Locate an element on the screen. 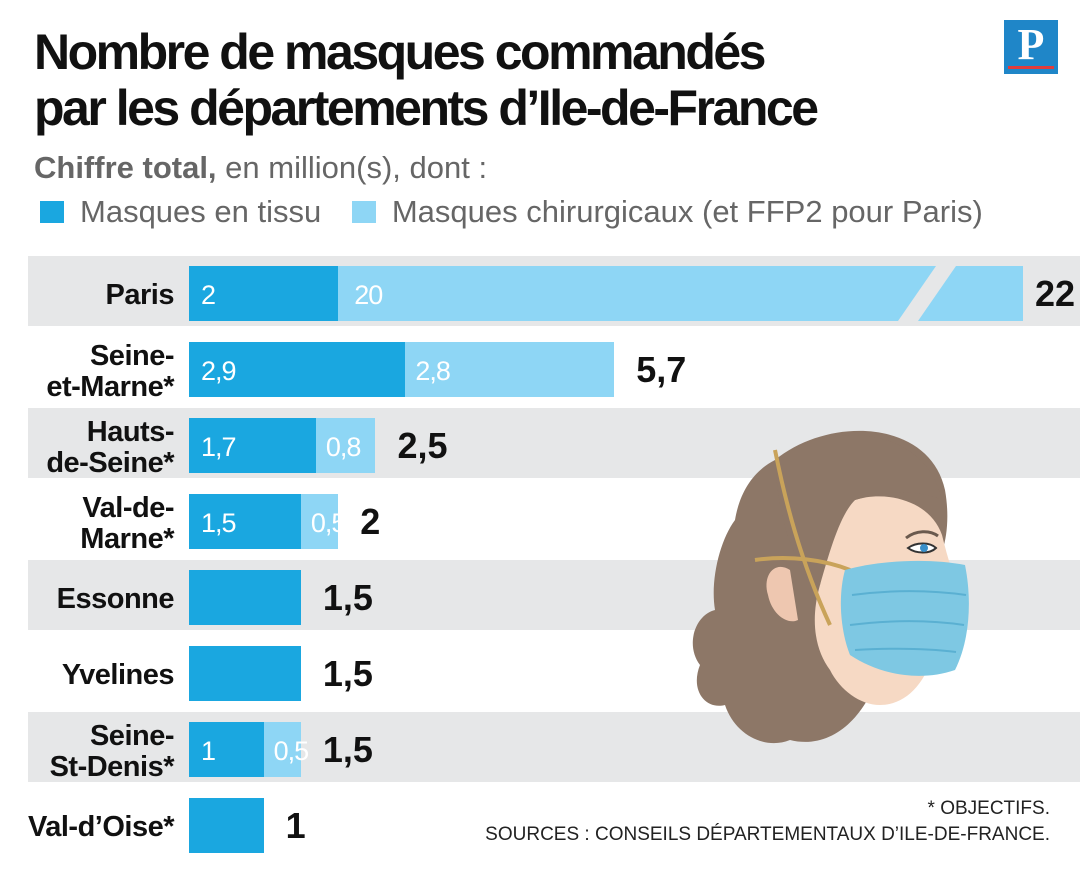 This screenshot has height=883, width=1080. category-label-essonne: Essonne is located at coordinates (115, 599).